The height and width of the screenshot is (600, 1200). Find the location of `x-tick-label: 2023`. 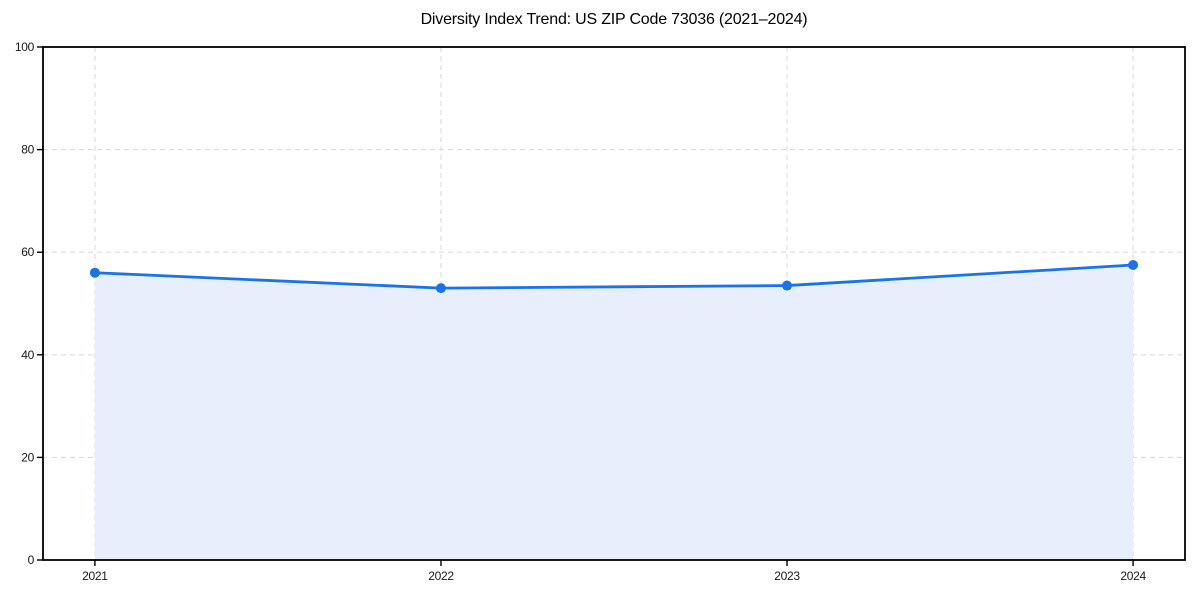

x-tick-label: 2023 is located at coordinates (787, 576).